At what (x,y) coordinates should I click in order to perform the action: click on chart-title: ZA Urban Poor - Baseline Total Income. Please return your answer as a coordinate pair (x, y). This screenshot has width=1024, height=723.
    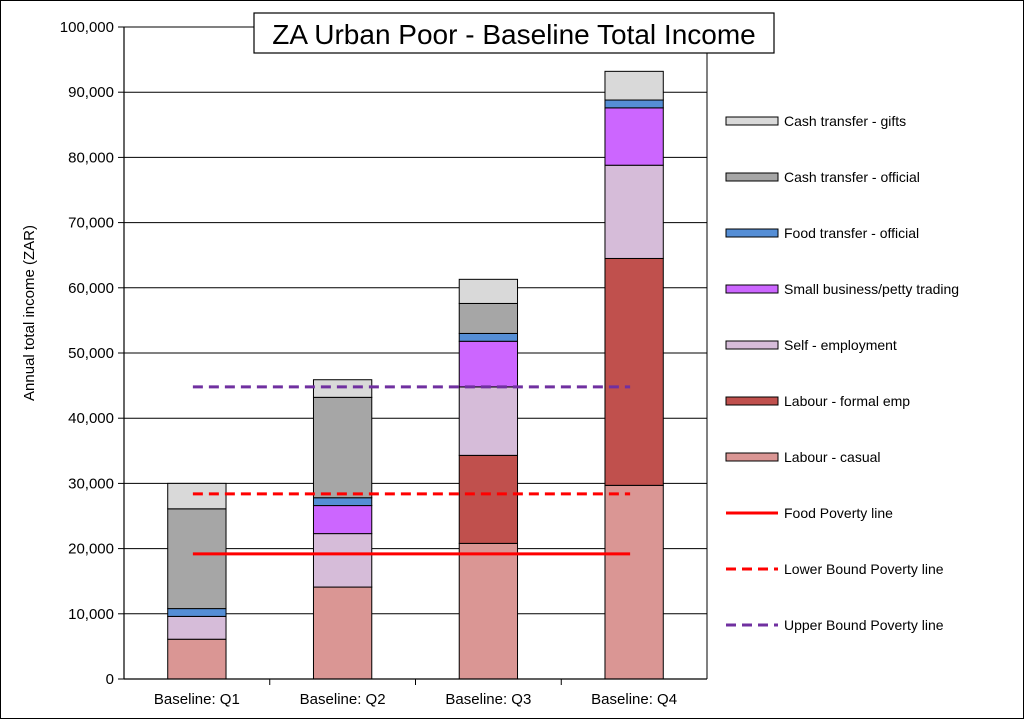
    Looking at the image, I should click on (514, 34).